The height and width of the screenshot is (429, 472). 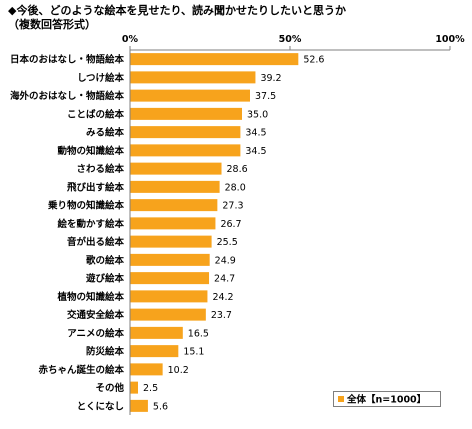 What do you see at coordinates (225, 260) in the screenshot?
I see `data-label: 24.9` at bounding box center [225, 260].